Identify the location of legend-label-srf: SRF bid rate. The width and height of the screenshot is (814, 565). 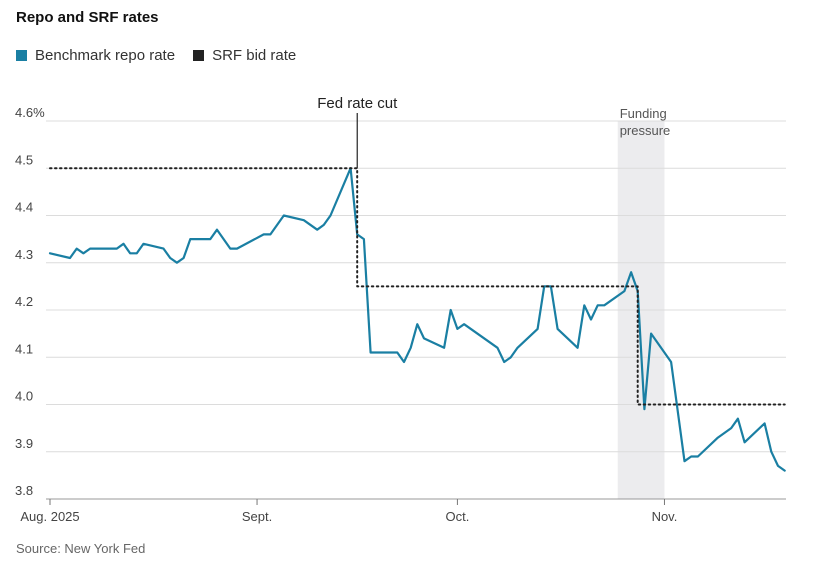
(254, 55).